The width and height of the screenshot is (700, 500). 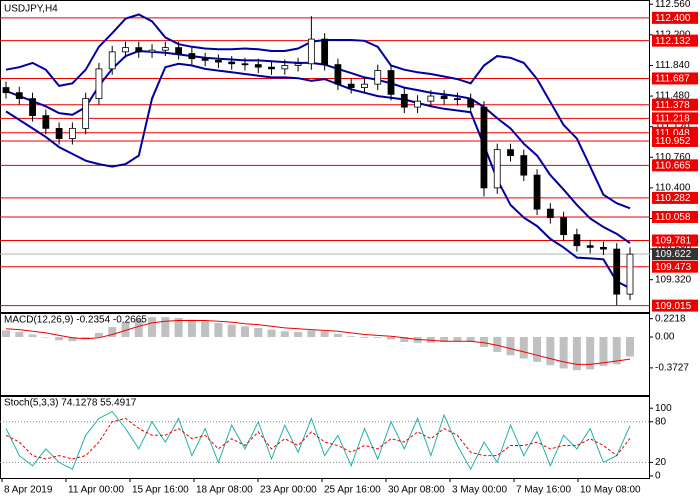 What do you see at coordinates (661, 421) in the screenshot?
I see `y-tick-label: 80` at bounding box center [661, 421].